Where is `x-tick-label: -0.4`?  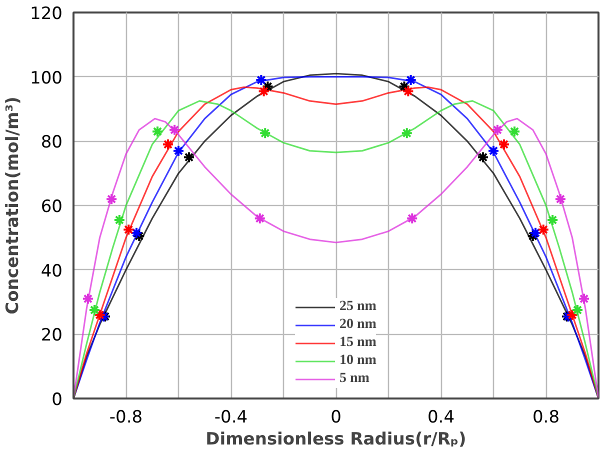
x-tick-label: -0.4 is located at coordinates (231, 418).